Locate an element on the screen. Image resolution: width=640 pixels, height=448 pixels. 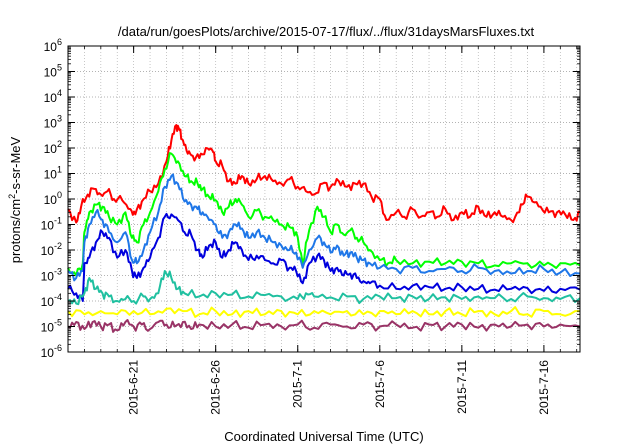
y-axis-label-post: -s-sr-MeV is located at coordinates (15, 164).